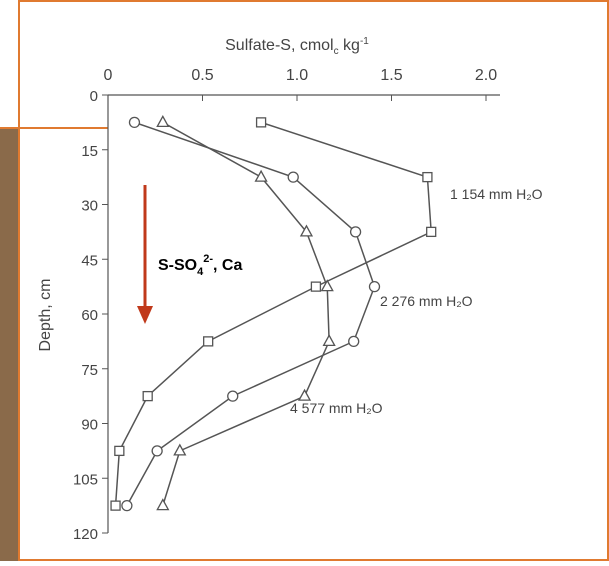  What do you see at coordinates (10, 344) in the screenshot?
I see `photo-strip` at bounding box center [10, 344].